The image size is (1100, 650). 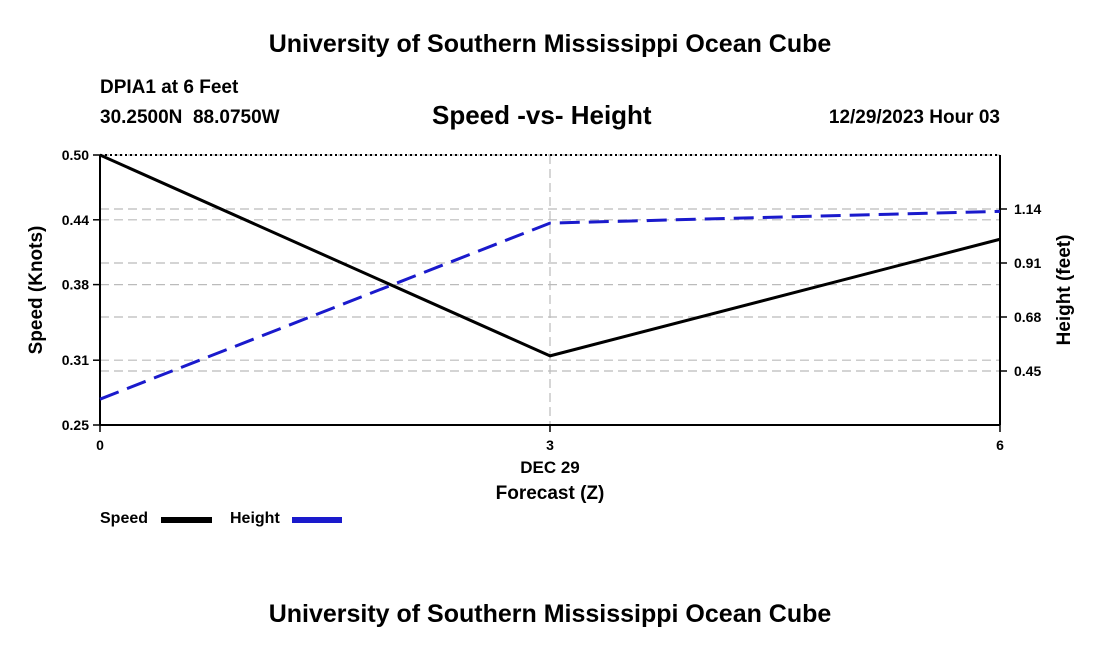 What do you see at coordinates (542, 115) in the screenshot?
I see `chart-title: Speed -vs- Height` at bounding box center [542, 115].